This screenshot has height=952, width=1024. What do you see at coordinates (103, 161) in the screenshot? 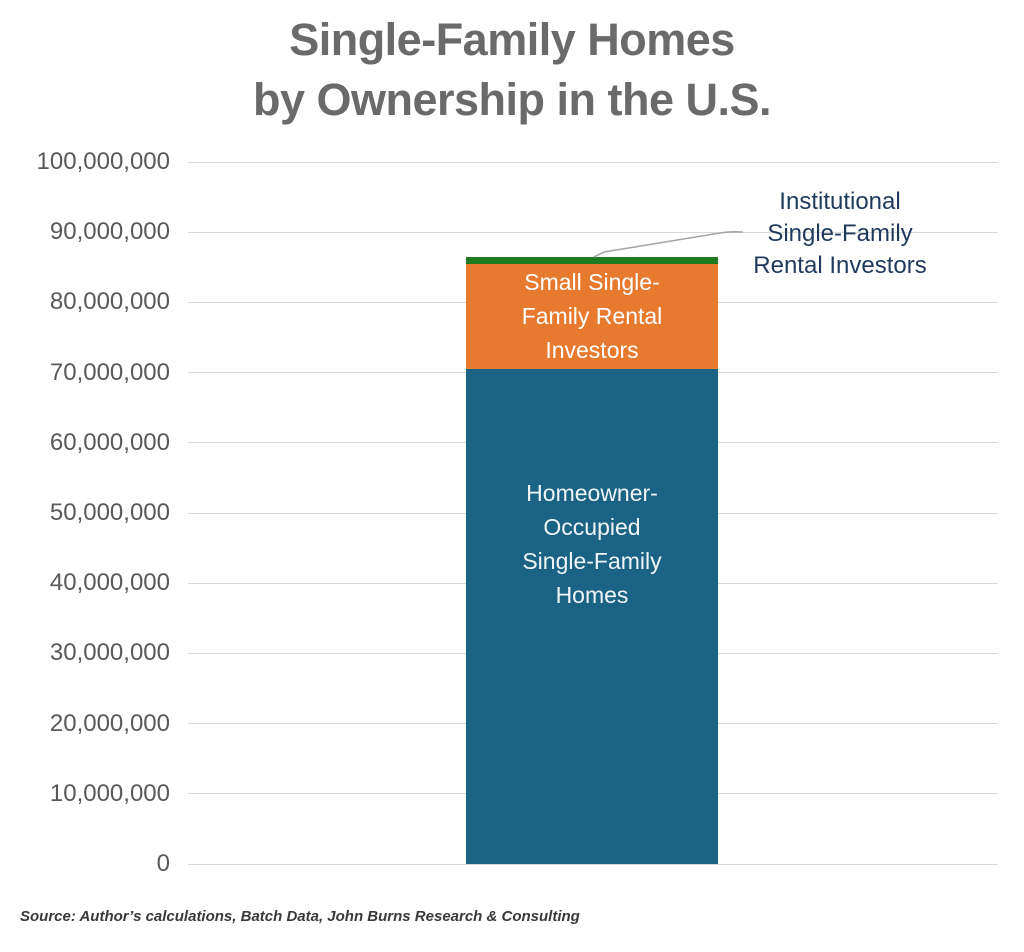
I see `y-tick-label-100,000,000: 100,000,000` at bounding box center [103, 161].